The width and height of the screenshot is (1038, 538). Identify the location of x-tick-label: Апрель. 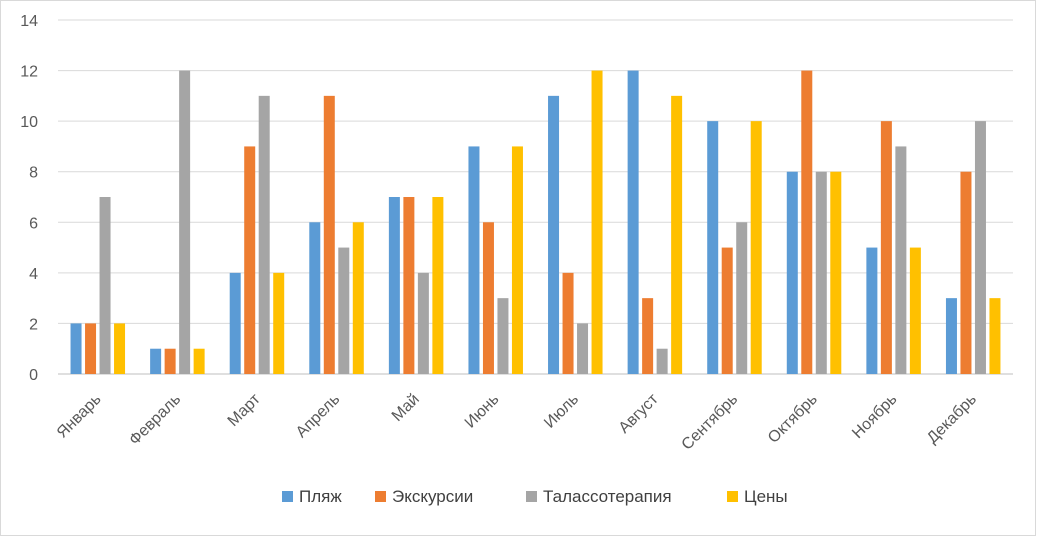
(318, 416).